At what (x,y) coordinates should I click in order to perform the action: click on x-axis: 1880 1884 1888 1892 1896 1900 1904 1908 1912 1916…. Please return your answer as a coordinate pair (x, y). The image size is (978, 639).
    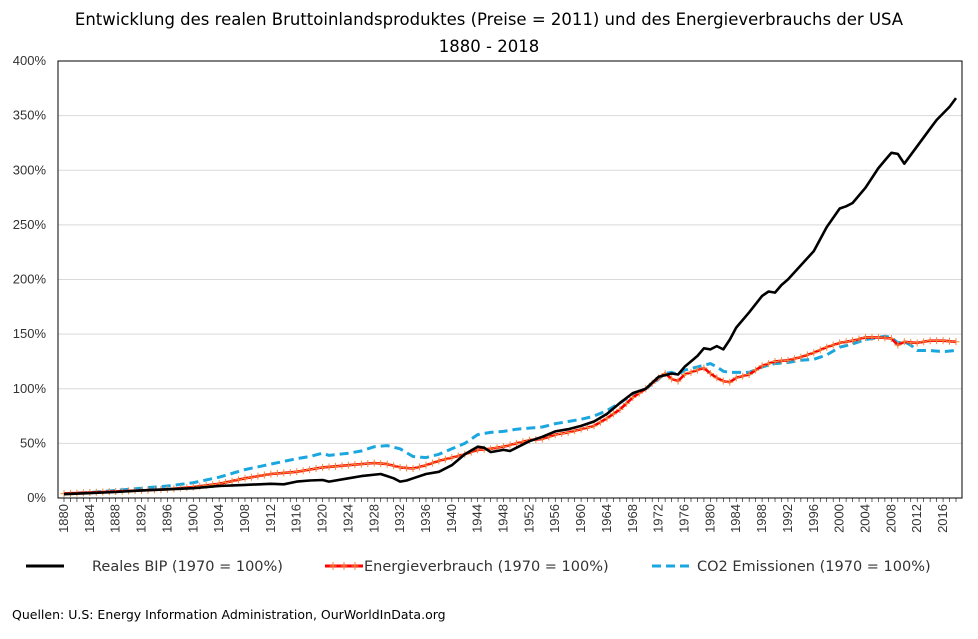
    Looking at the image, I should click on (506, 515).